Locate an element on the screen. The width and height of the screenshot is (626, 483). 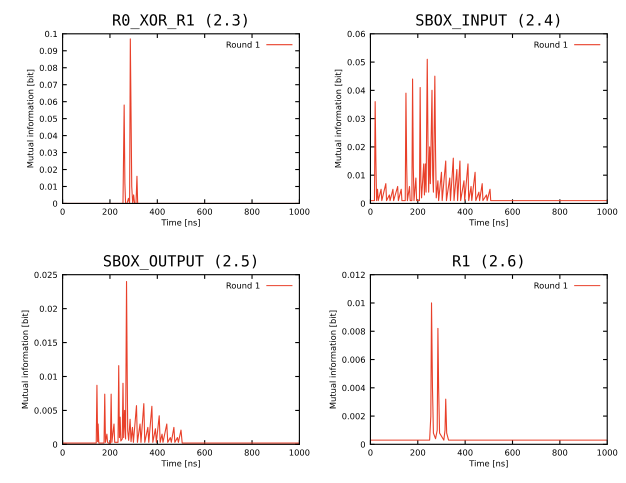
chart-title: SBOX_OUTPUT (2.5) is located at coordinates (180, 262).